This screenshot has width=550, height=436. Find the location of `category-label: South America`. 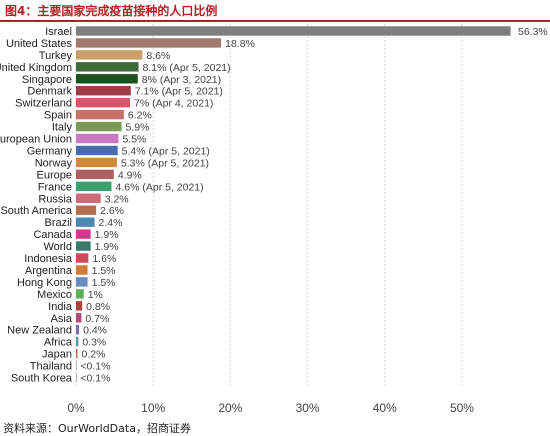

category-label: South America is located at coordinates (36, 211).